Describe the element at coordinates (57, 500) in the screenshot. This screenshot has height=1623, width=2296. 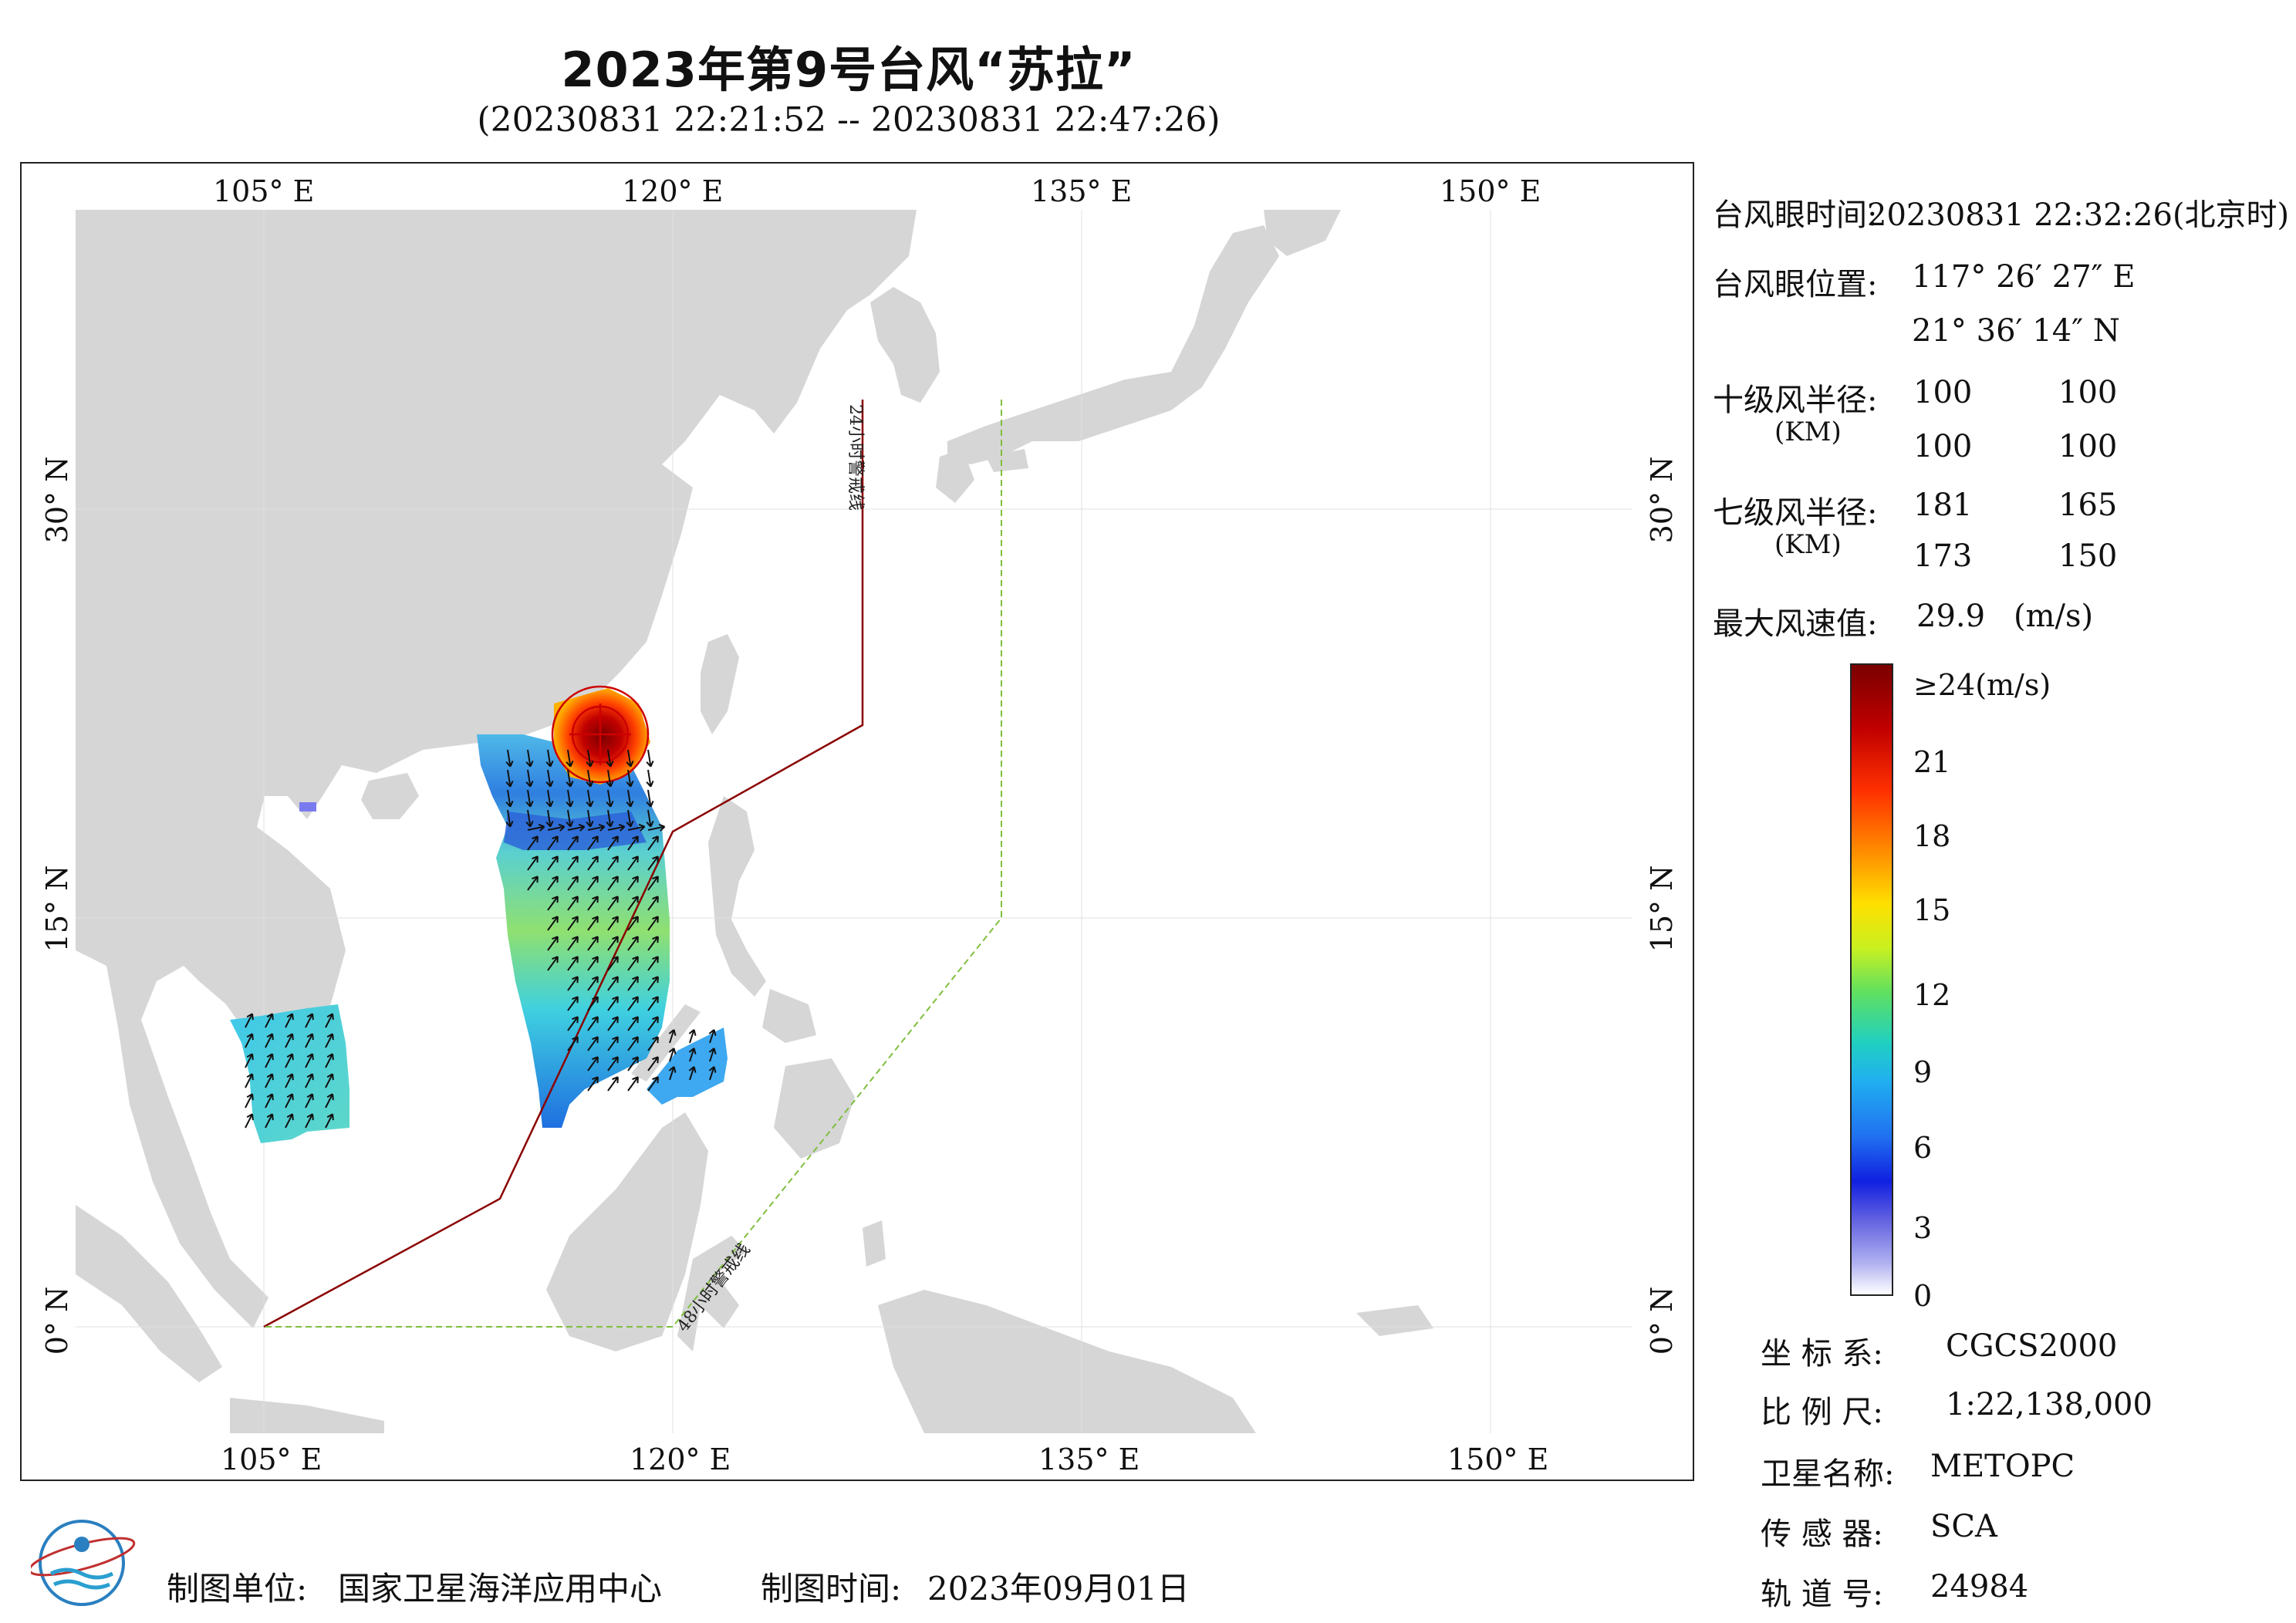
I see `lat-tick-left-30: 30° N` at that location.